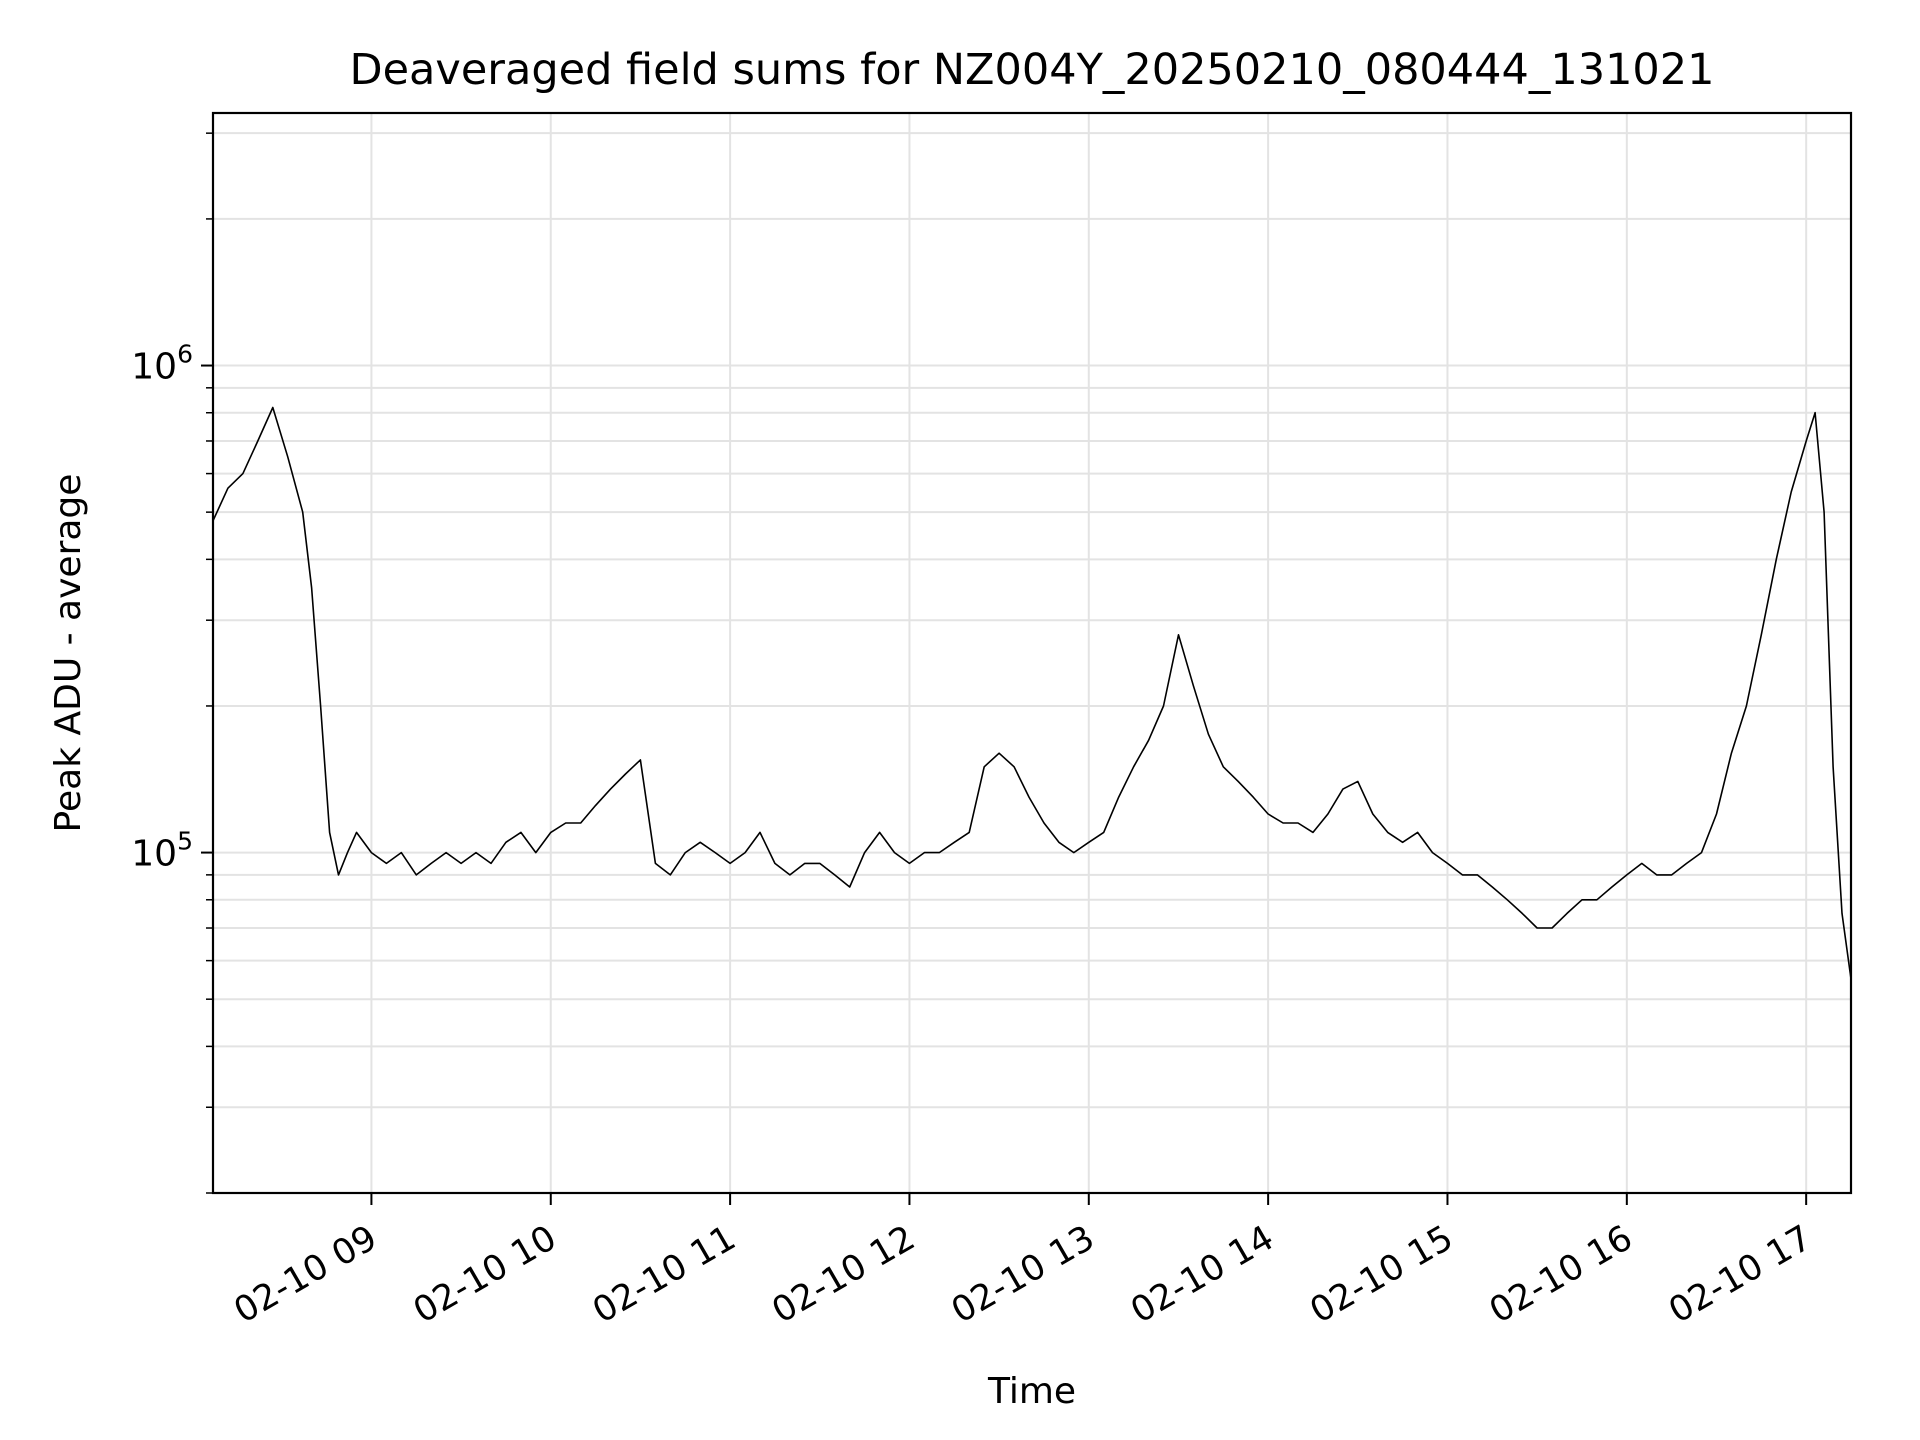 This screenshot has width=1920, height=1440. Describe the element at coordinates (1031, 1391) in the screenshot. I see `x-axis-label: Time` at that location.